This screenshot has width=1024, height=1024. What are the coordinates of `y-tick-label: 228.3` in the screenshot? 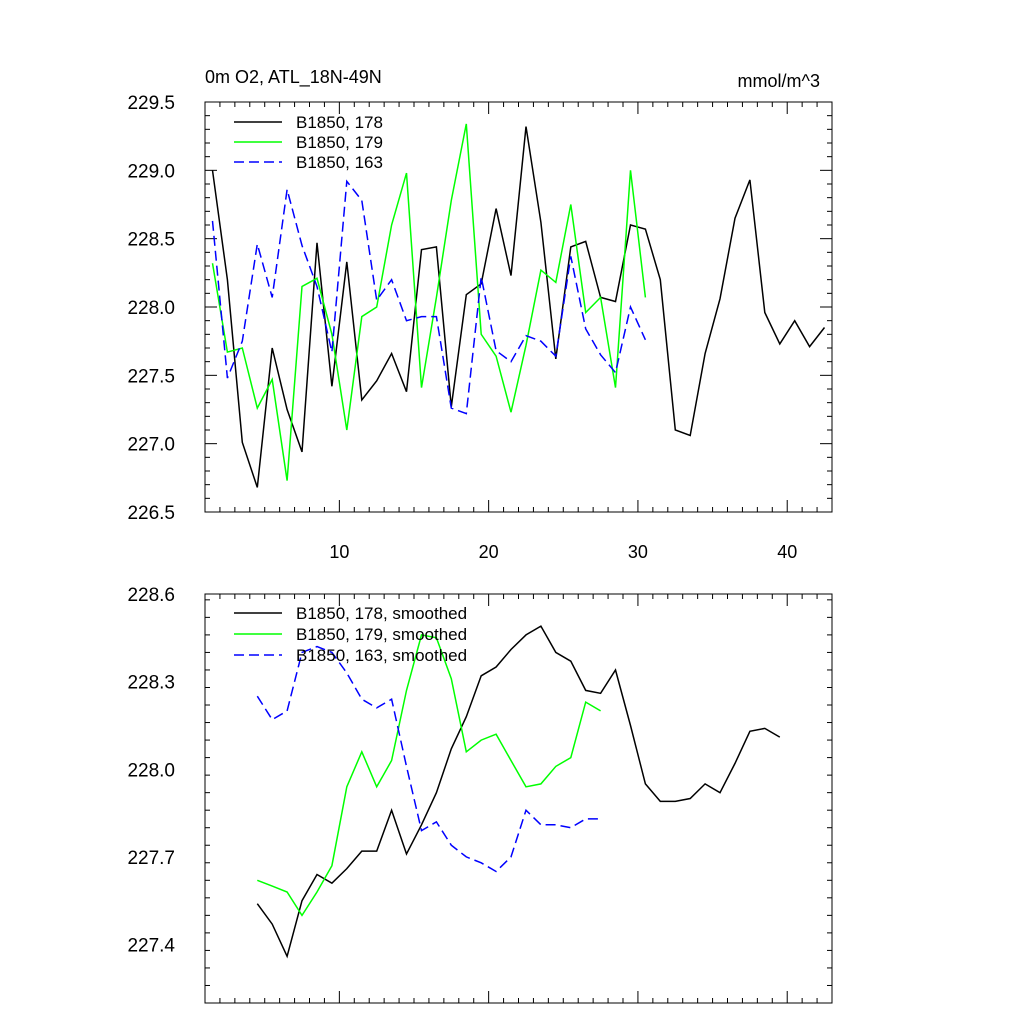 It's located at (151, 683).